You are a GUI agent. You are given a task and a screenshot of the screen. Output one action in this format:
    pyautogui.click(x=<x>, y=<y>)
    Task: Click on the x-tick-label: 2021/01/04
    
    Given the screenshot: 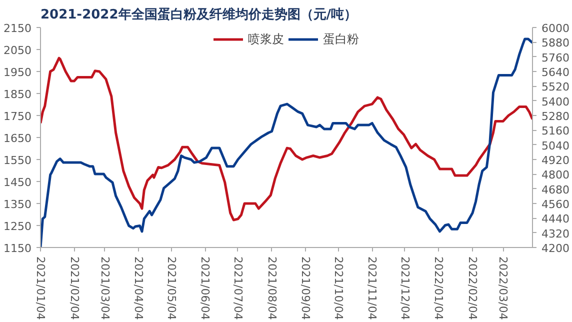 What is the action you would take?
    pyautogui.click(x=40, y=288)
    